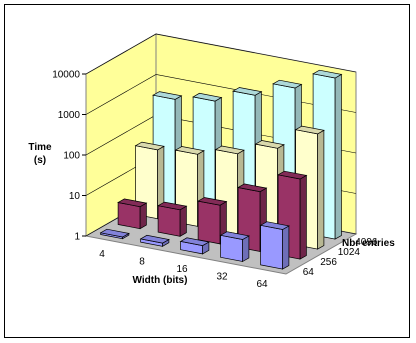 This screenshot has width=416, height=343. What do you see at coordinates (262, 284) in the screenshot?
I see `x-tick-label: 64` at bounding box center [262, 284].